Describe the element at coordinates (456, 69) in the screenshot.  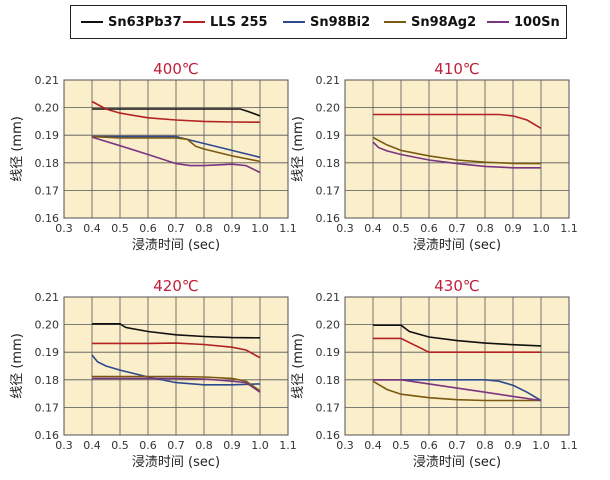
I see `chart-title: 410℃` at that location.